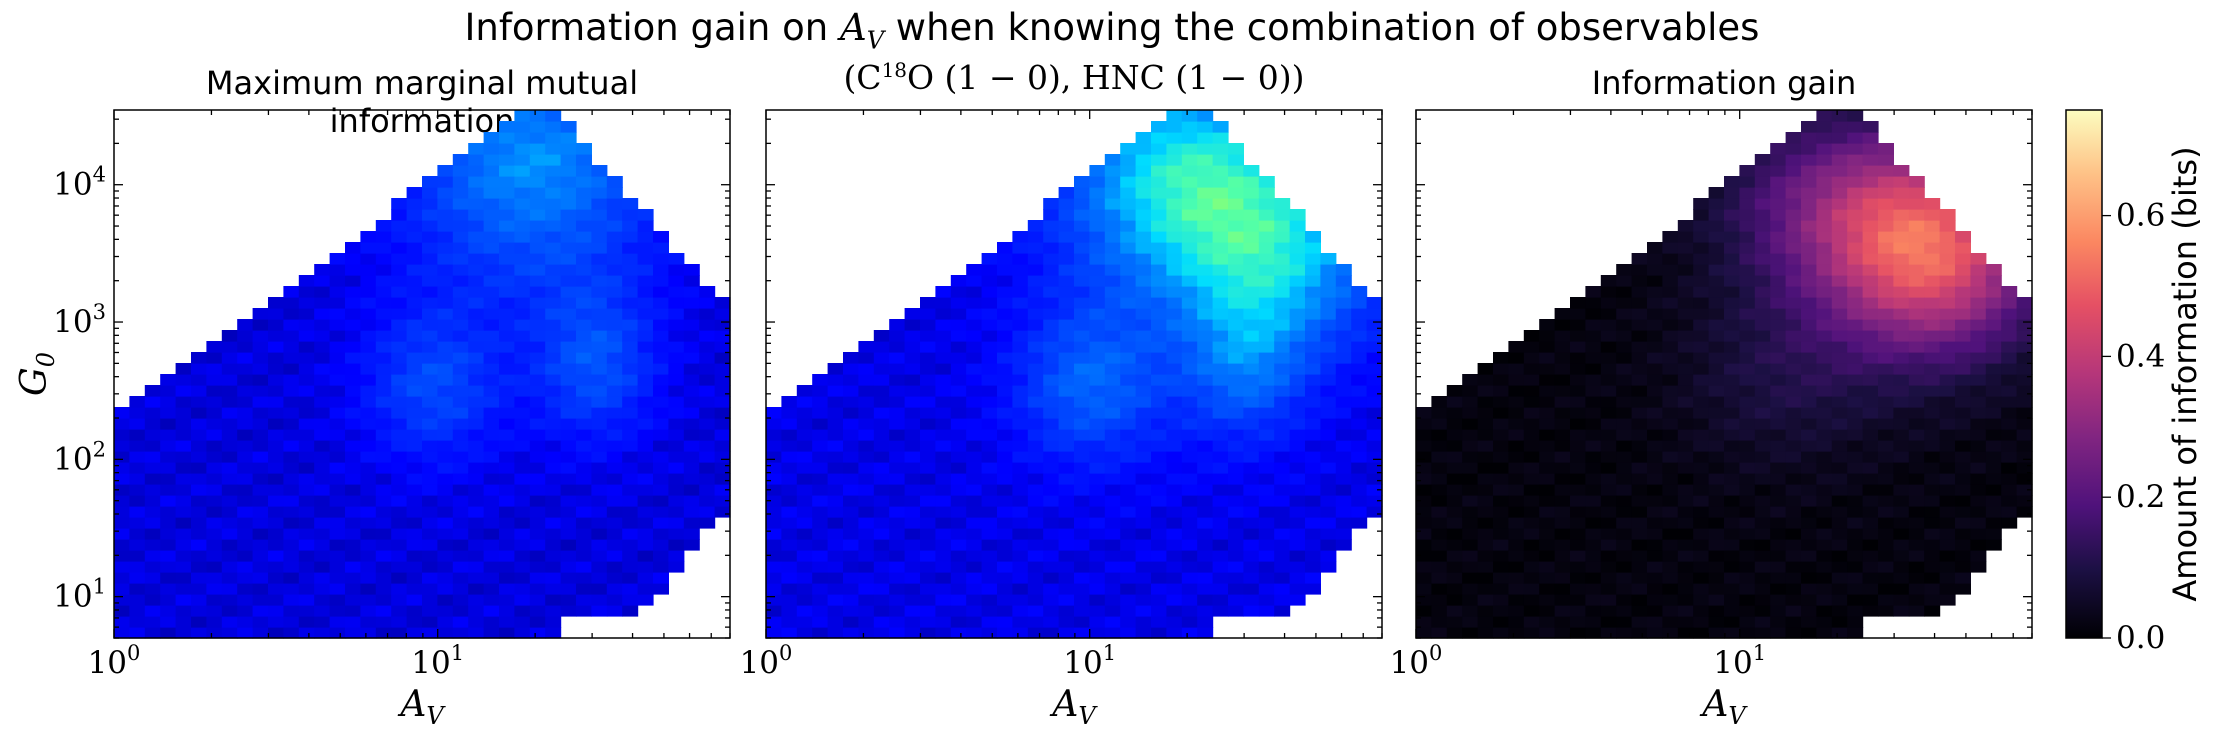 This screenshot has width=2224, height=737. What do you see at coordinates (1723, 707) in the screenshot?
I see `x-axis-label: AV` at bounding box center [1723, 707].